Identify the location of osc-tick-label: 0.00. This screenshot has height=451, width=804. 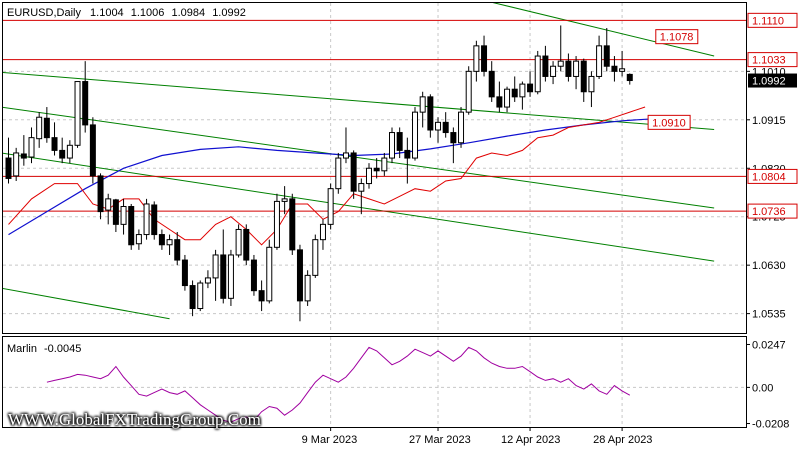
(762, 388).